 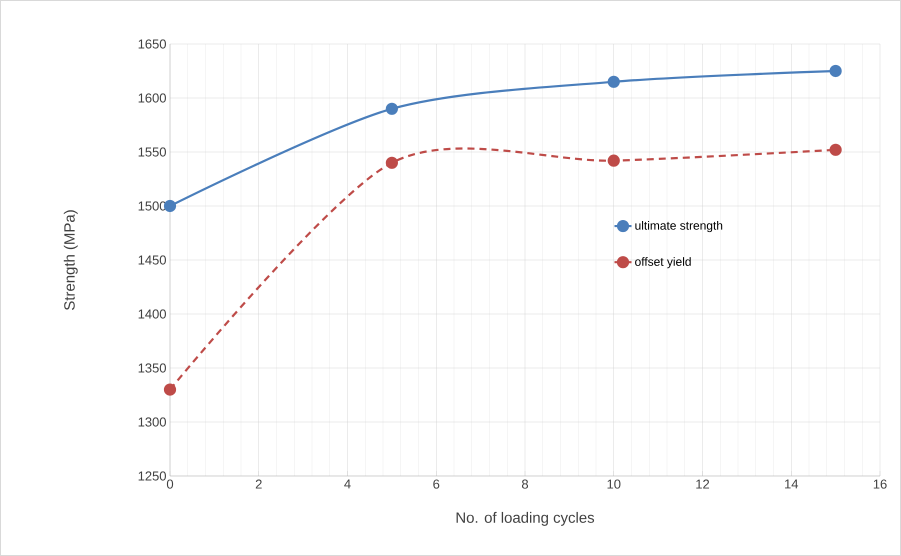 What do you see at coordinates (259, 484) in the screenshot?
I see `x-tick-label: 2` at bounding box center [259, 484].